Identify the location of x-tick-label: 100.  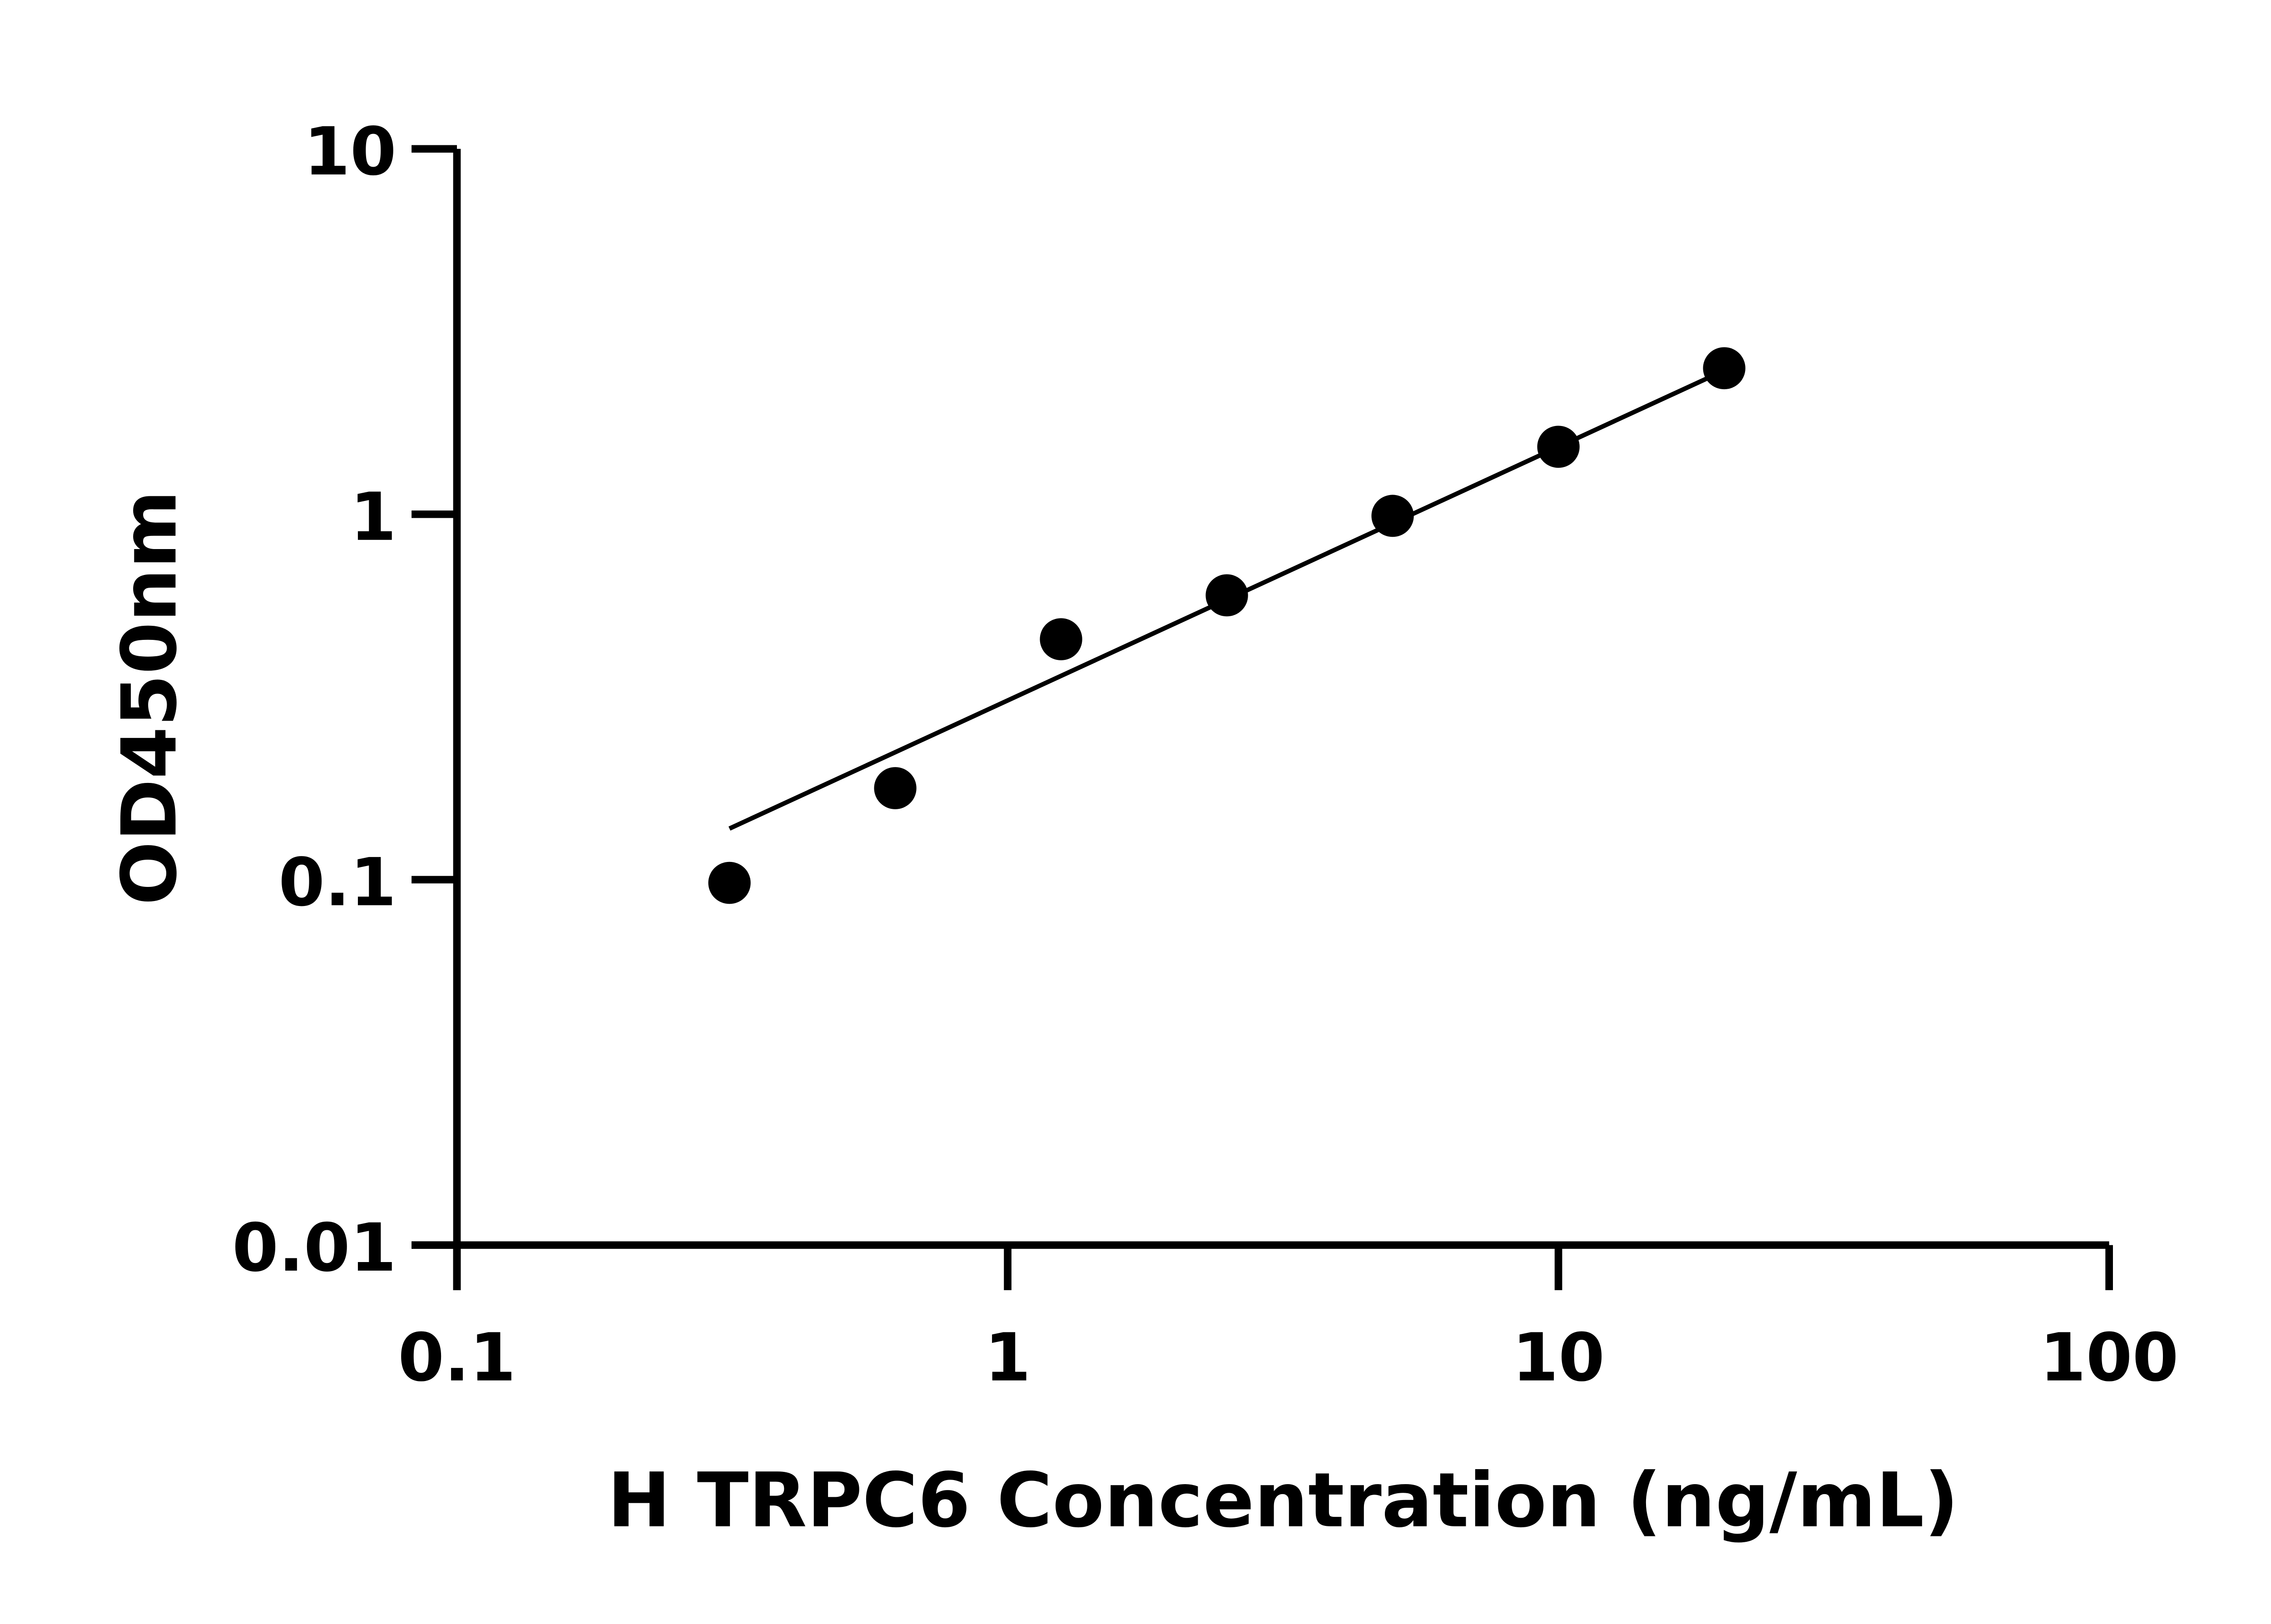
(2109, 1357).